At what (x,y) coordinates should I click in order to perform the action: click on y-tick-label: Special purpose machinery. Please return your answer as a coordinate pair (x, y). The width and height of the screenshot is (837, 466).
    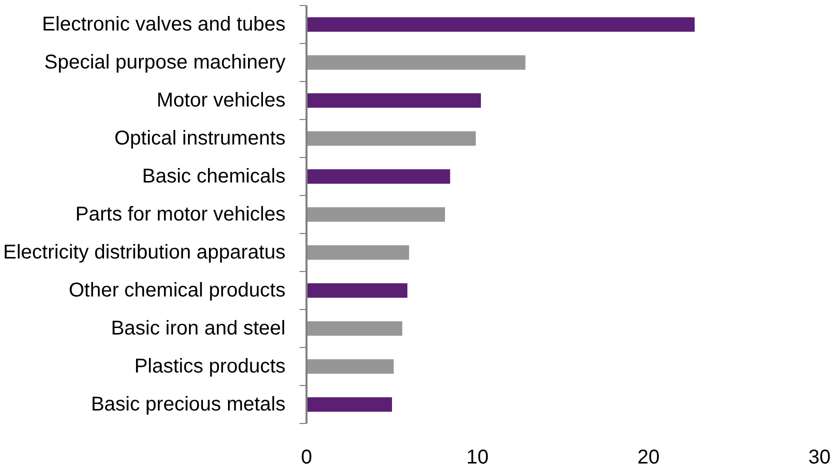
    Looking at the image, I should click on (165, 63).